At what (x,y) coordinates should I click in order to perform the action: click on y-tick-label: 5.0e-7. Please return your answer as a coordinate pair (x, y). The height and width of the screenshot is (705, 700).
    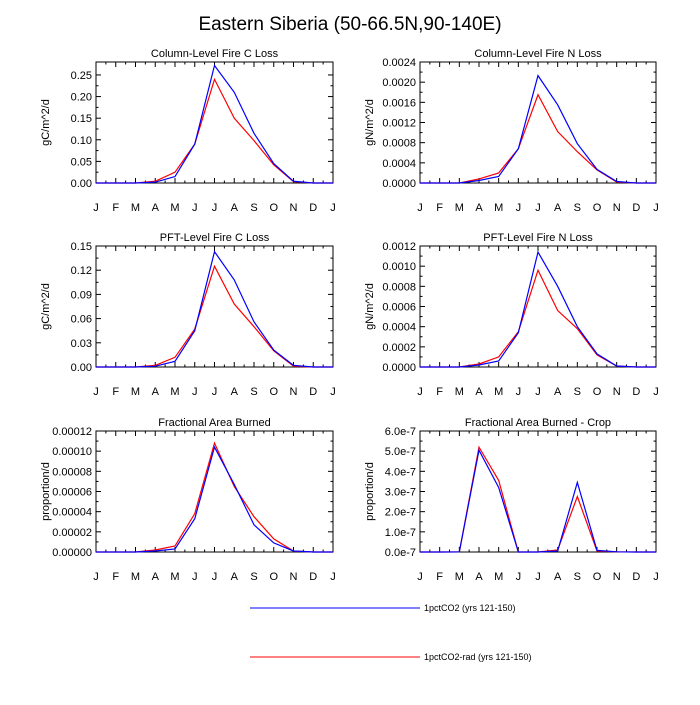
    Looking at the image, I should click on (400, 452).